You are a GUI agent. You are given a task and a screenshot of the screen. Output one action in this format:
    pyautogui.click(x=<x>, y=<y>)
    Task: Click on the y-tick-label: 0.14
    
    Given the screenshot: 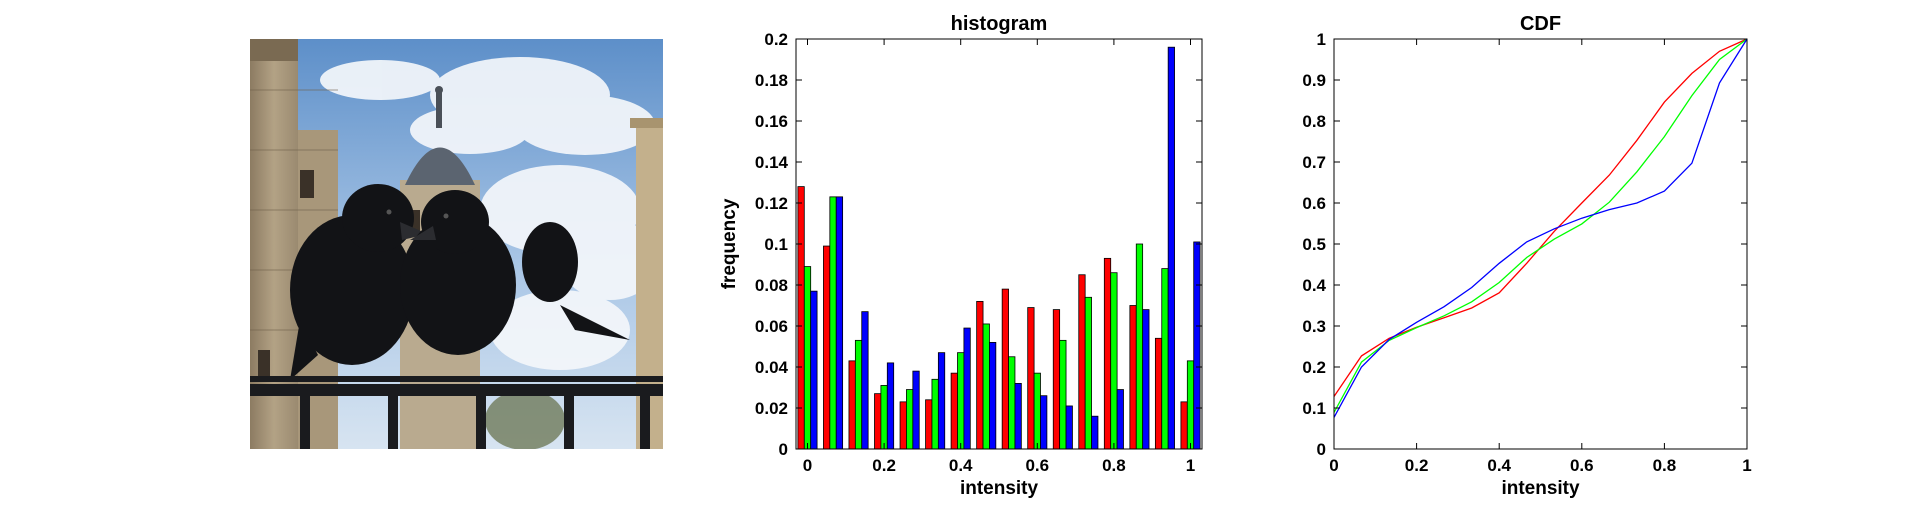 What is the action you would take?
    pyautogui.click(x=772, y=162)
    